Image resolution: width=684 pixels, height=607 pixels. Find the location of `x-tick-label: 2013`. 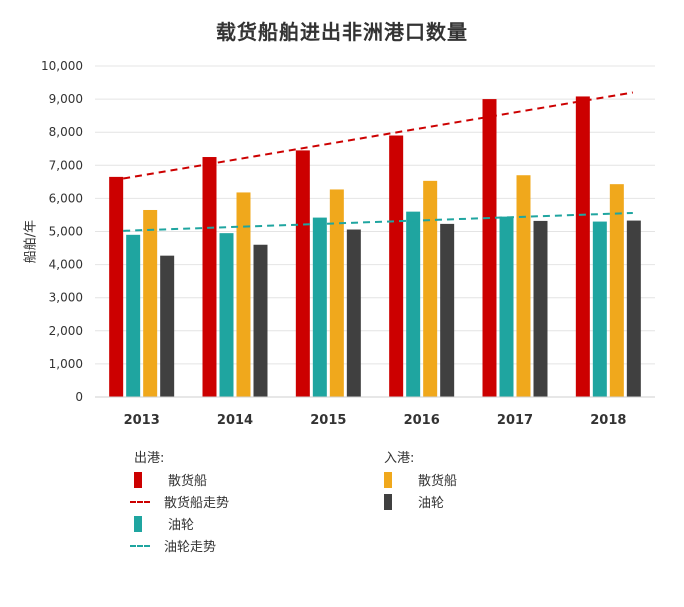

x-tick-label: 2013 is located at coordinates (142, 420).